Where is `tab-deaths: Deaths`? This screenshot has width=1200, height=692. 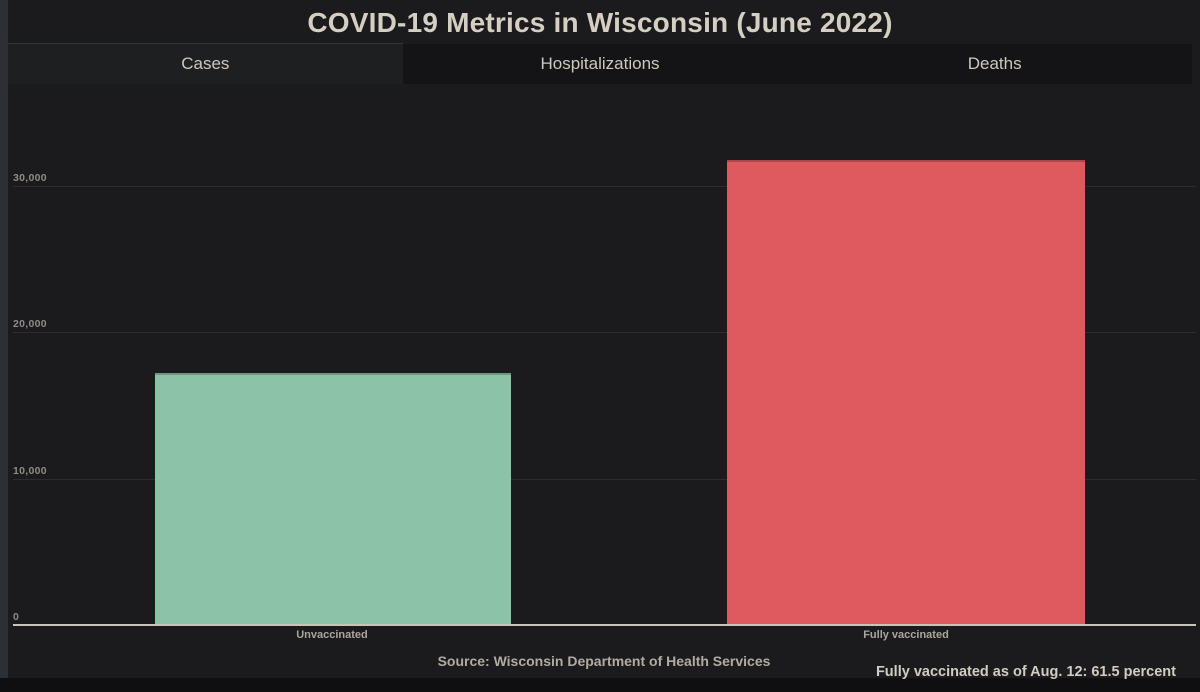
tab-deaths: Deaths is located at coordinates (995, 64).